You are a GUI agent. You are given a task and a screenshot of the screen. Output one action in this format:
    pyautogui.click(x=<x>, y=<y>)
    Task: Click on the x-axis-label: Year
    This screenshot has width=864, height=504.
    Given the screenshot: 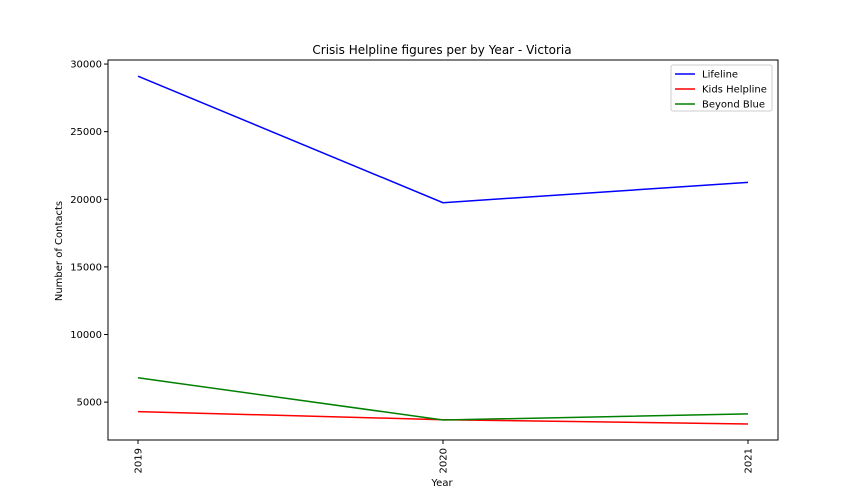 What is the action you would take?
    pyautogui.click(x=441, y=483)
    